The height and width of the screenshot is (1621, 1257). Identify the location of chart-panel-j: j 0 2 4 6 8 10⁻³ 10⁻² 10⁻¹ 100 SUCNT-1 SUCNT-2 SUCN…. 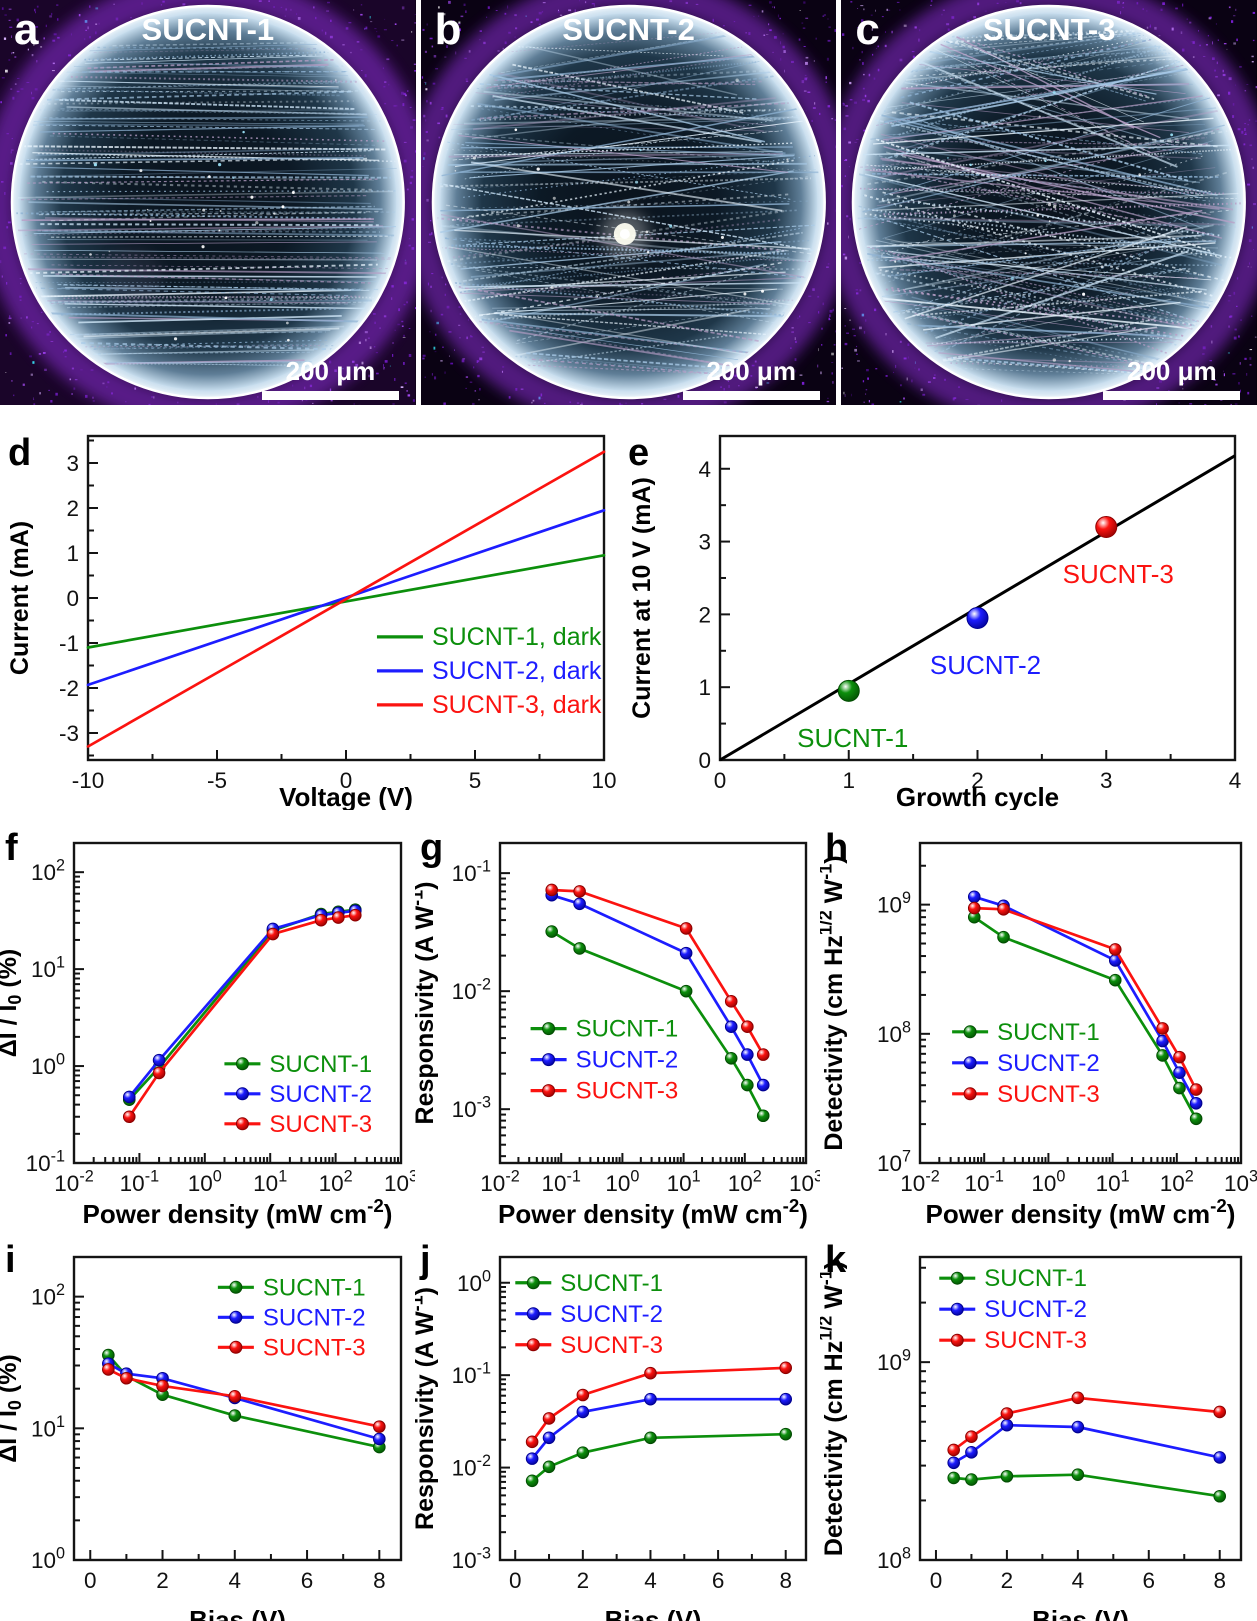
(617, 1427).